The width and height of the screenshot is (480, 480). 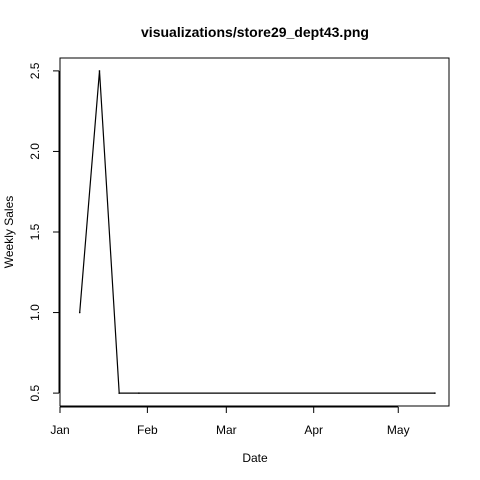 What do you see at coordinates (35, 312) in the screenshot?
I see `y-tick-label: 1.0` at bounding box center [35, 312].